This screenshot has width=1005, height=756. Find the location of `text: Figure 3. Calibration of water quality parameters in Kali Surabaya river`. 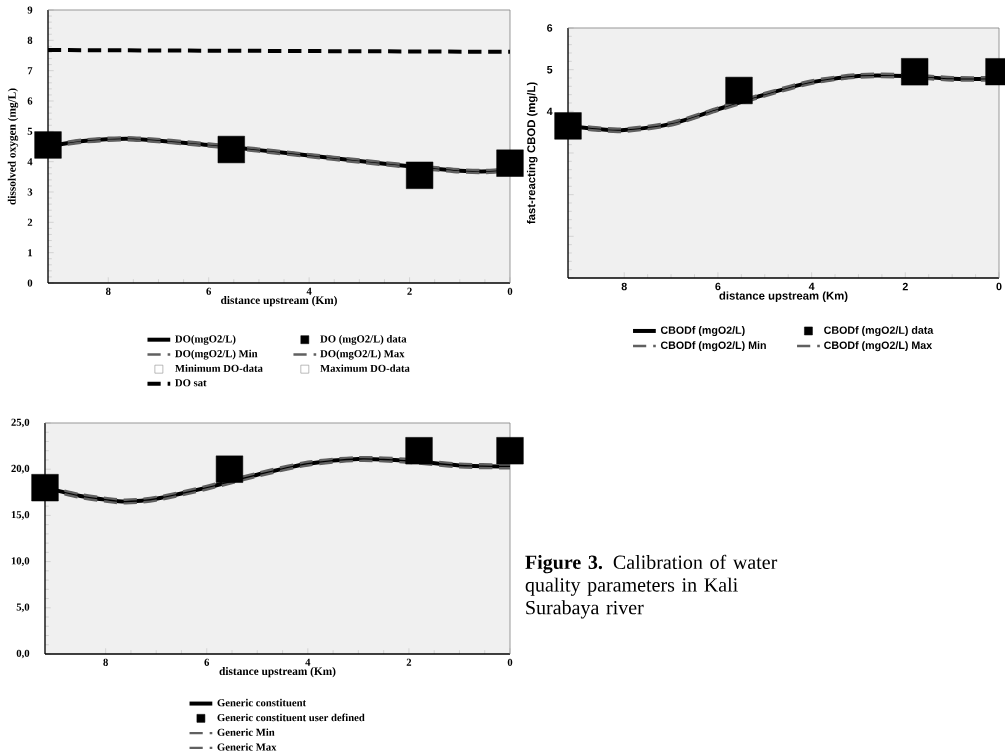

text: Figure 3. Calibration of water quality parameters in Kali Surabaya river is located at coordinates (651, 586).